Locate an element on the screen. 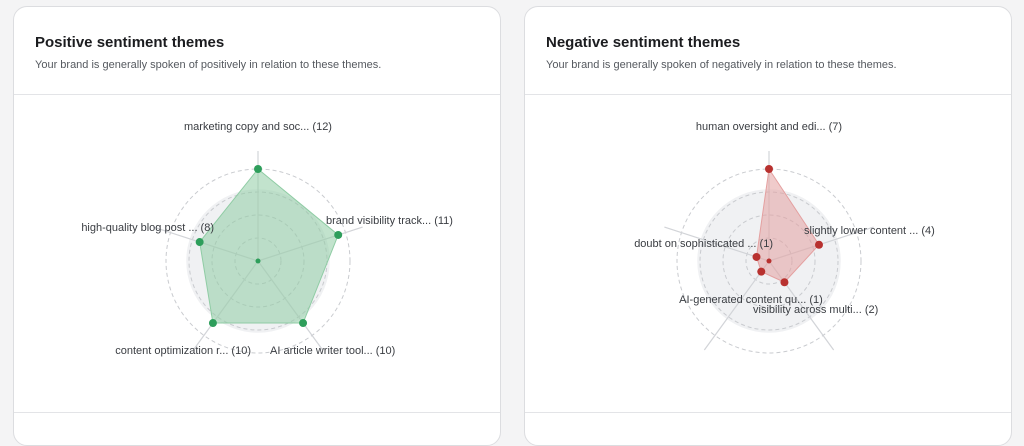 The width and height of the screenshot is (1024, 446). radar-axis-label: marketing copy and soc... (12) is located at coordinates (258, 127).